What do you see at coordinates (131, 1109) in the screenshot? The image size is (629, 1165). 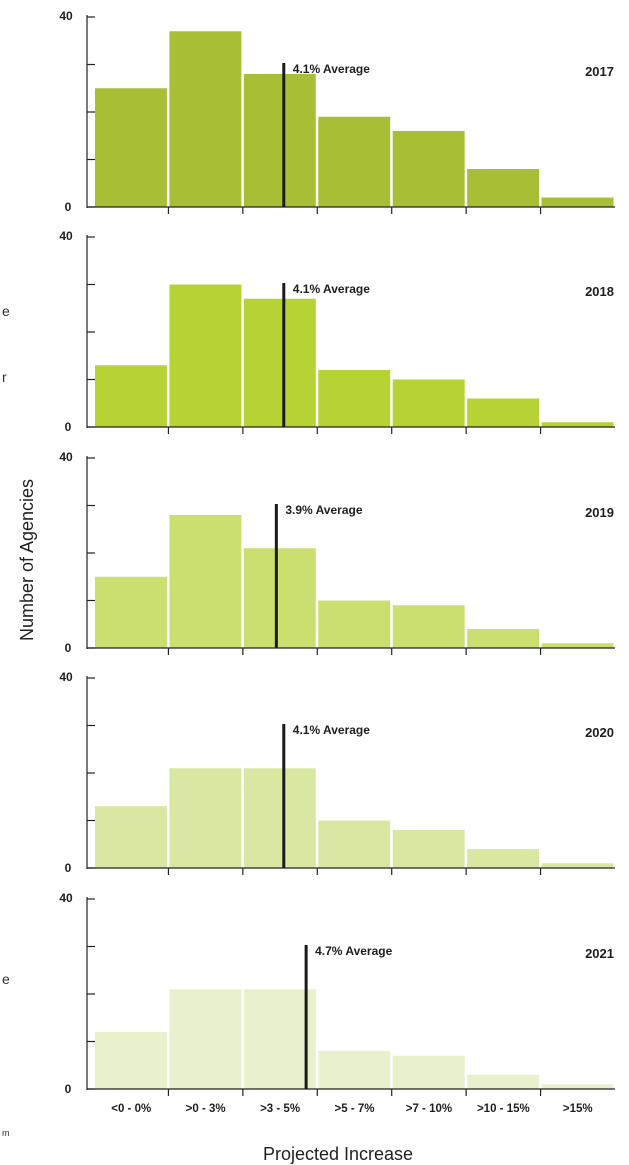 I see `category-label: <0 - 0%` at bounding box center [131, 1109].